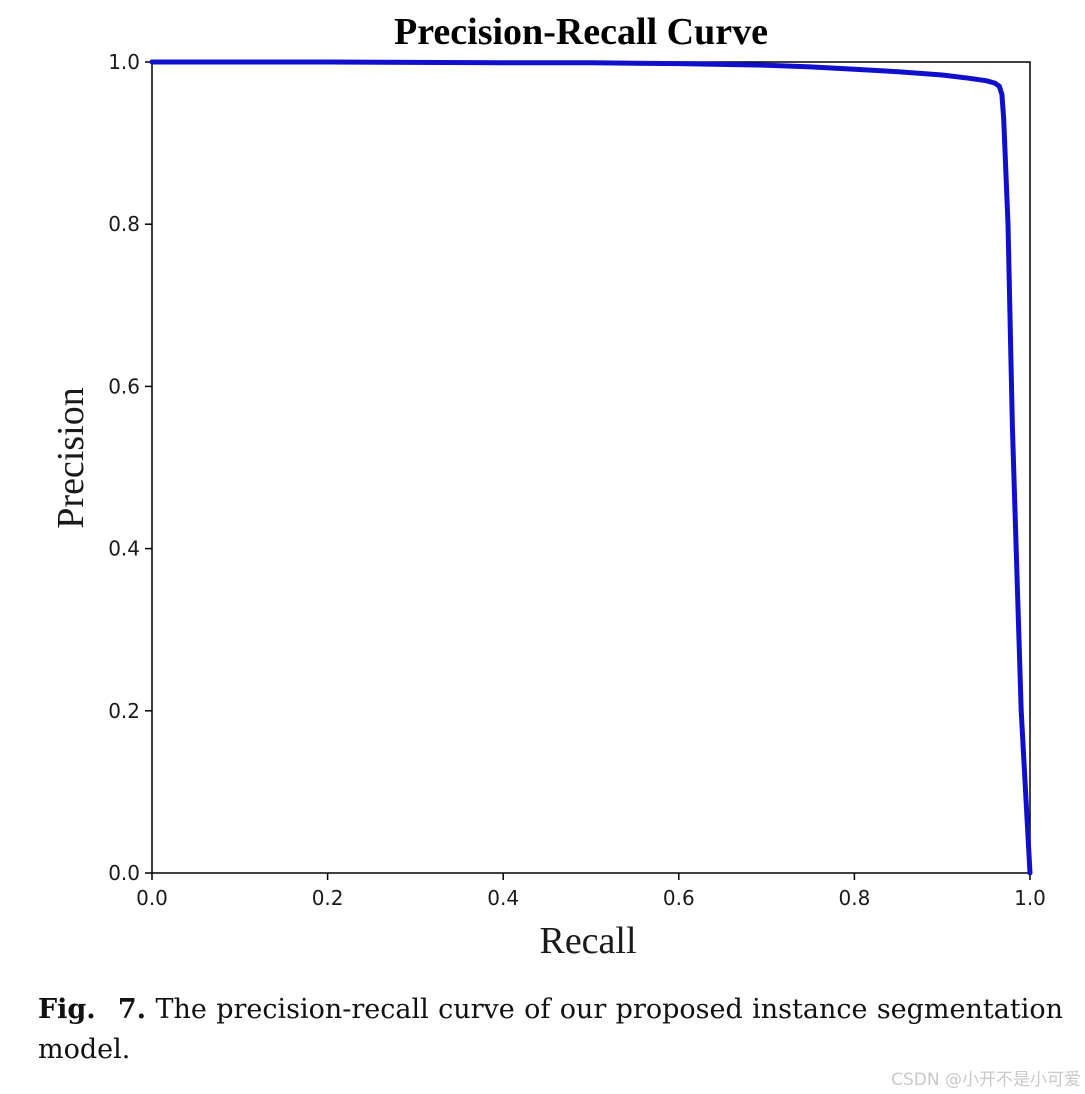 The height and width of the screenshot is (1094, 1085). What do you see at coordinates (124, 873) in the screenshot?
I see `y-tick-label: 0.0` at bounding box center [124, 873].